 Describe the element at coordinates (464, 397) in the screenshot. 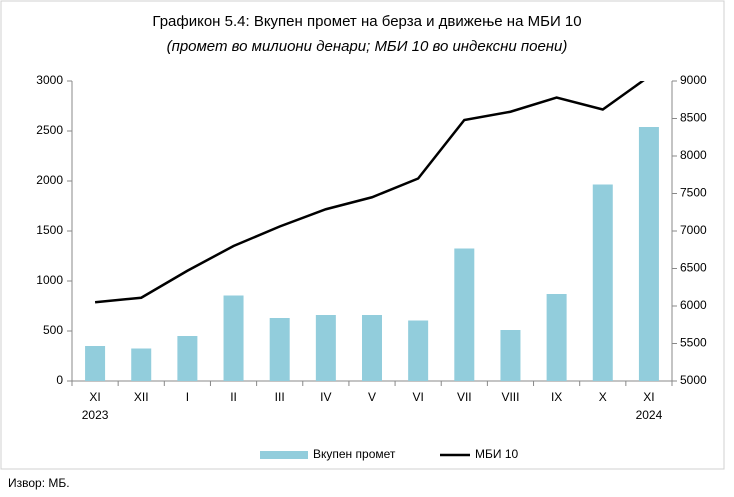

I see `x-tick-label: VII` at that location.